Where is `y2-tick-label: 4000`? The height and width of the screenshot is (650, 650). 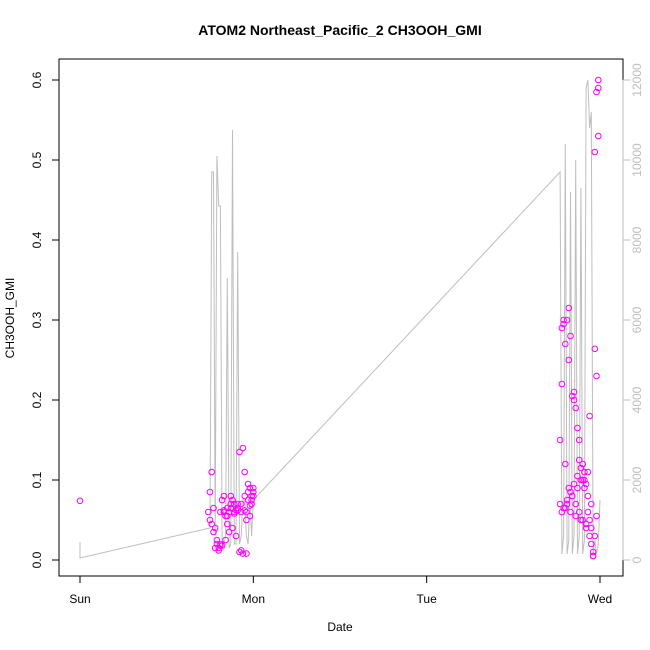 y2-tick-label: 4000 is located at coordinates (637, 399).